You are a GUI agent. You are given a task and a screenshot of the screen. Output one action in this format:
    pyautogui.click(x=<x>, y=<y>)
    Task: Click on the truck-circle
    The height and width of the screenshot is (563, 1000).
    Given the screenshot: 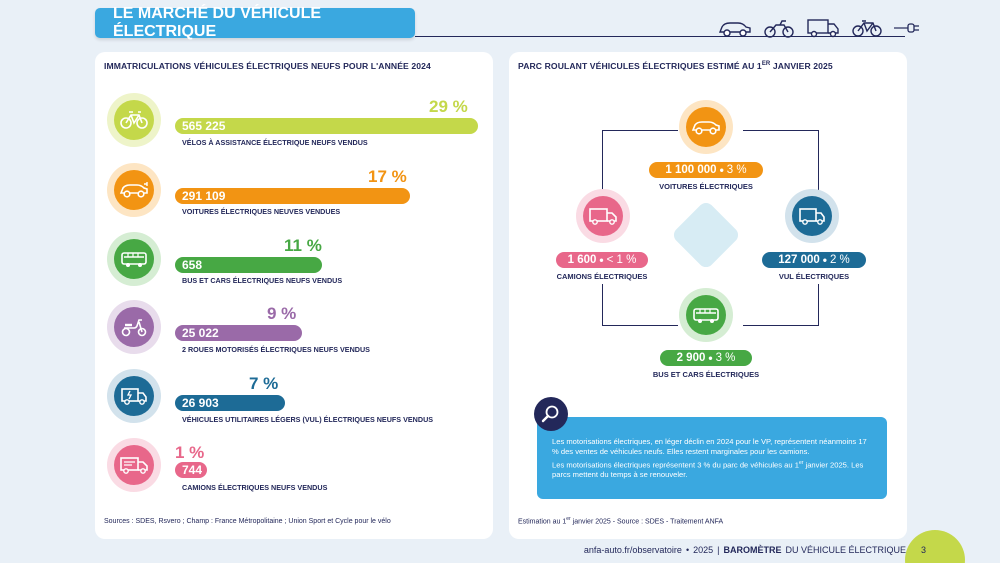 What is the action you would take?
    pyautogui.click(x=134, y=465)
    